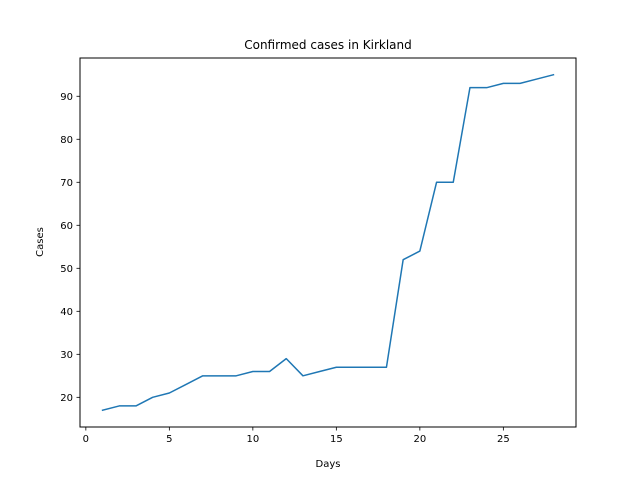 The width and height of the screenshot is (640, 480). What do you see at coordinates (296, 436) in the screenshot?
I see `x-axis-ticks: 0 5 10 15 20 25` at bounding box center [296, 436].